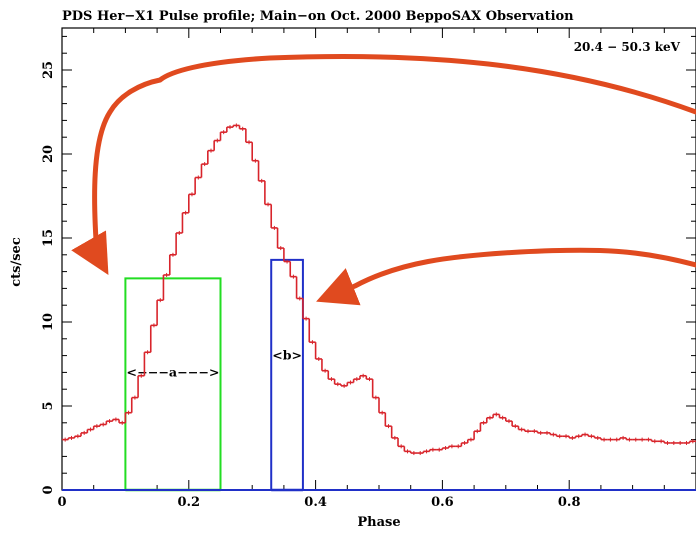  Describe the element at coordinates (48, 154) in the screenshot. I see `y-tick-label: 20` at that location.